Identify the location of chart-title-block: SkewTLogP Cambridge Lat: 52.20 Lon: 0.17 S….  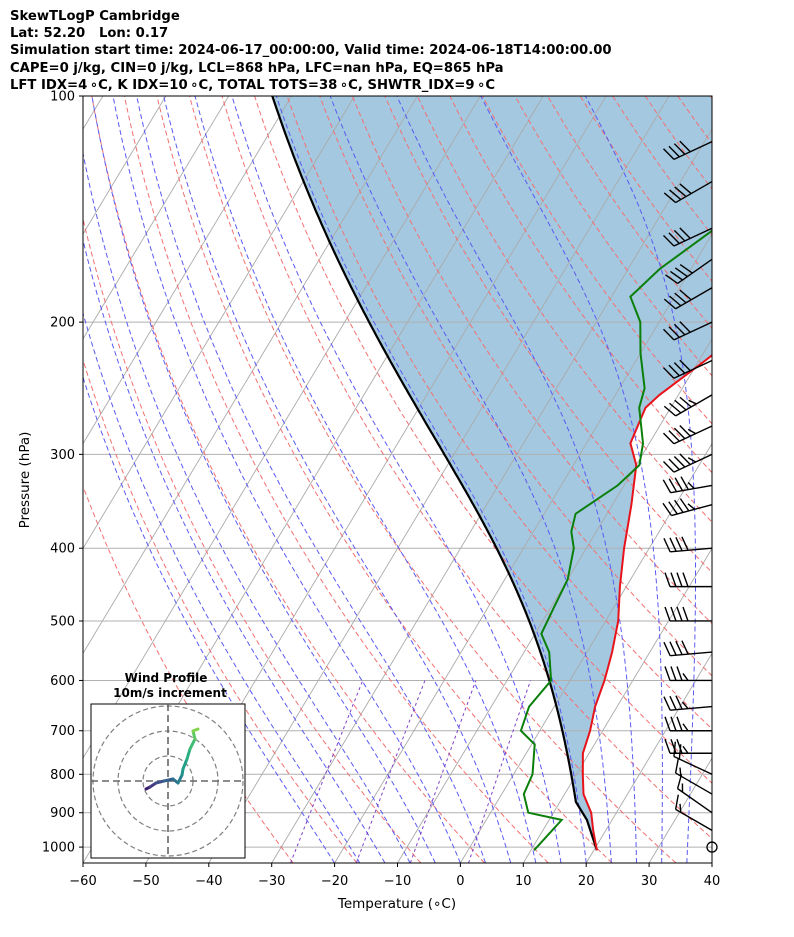
(311, 51).